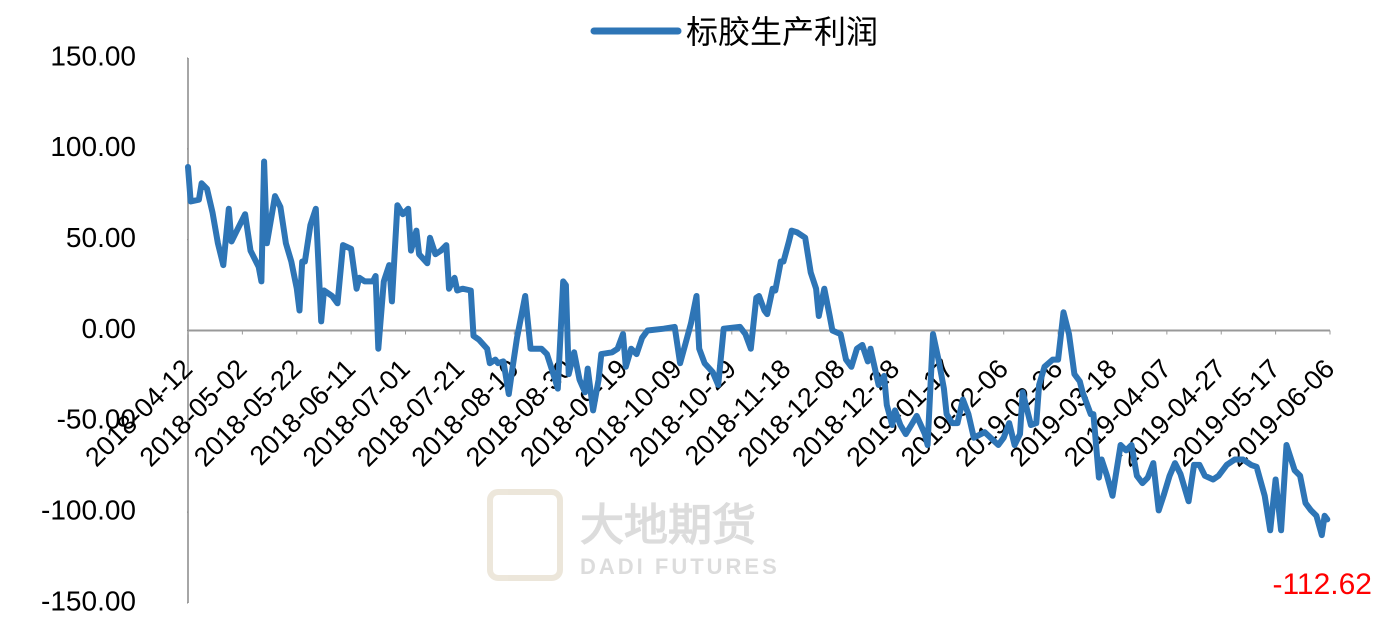 The width and height of the screenshot is (1377, 619). What do you see at coordinates (101, 237) in the screenshot?
I see `y-tick-label: 50.00` at bounding box center [101, 237].